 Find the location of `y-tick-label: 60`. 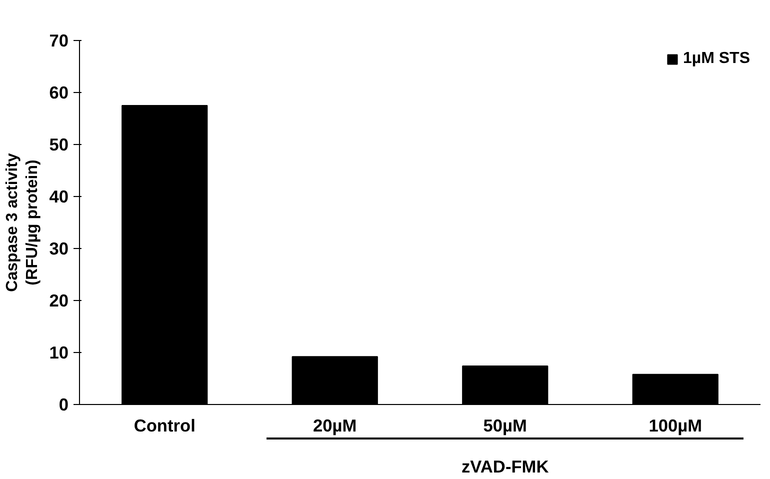

y-tick-label: 60 is located at coordinates (59, 92).